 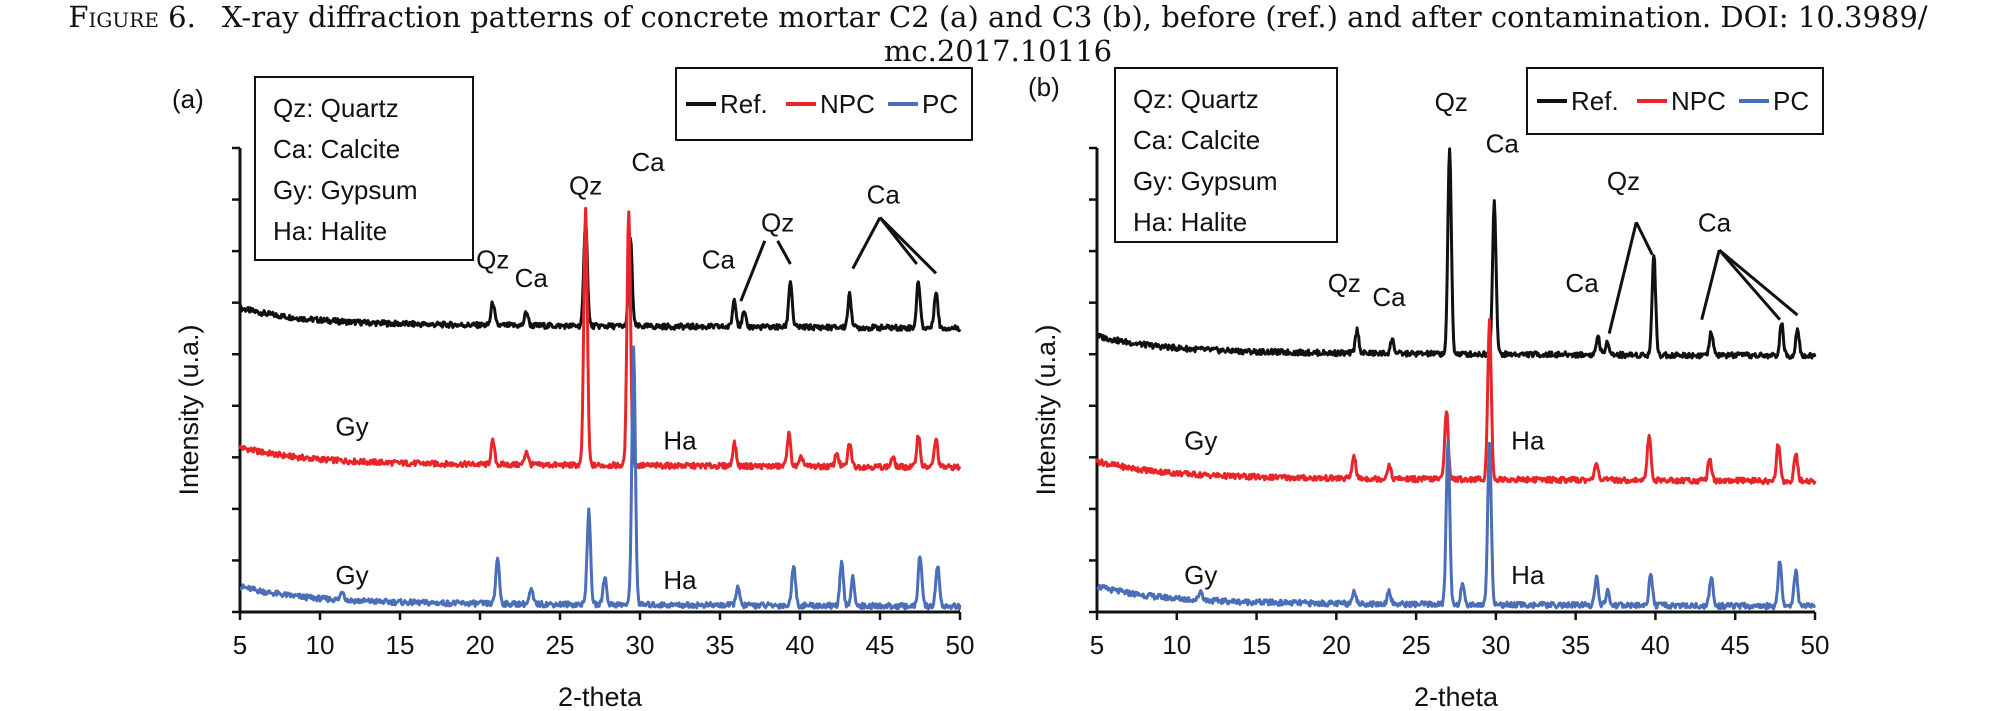 I want to click on panel-label: (b), so click(x=1044, y=87).